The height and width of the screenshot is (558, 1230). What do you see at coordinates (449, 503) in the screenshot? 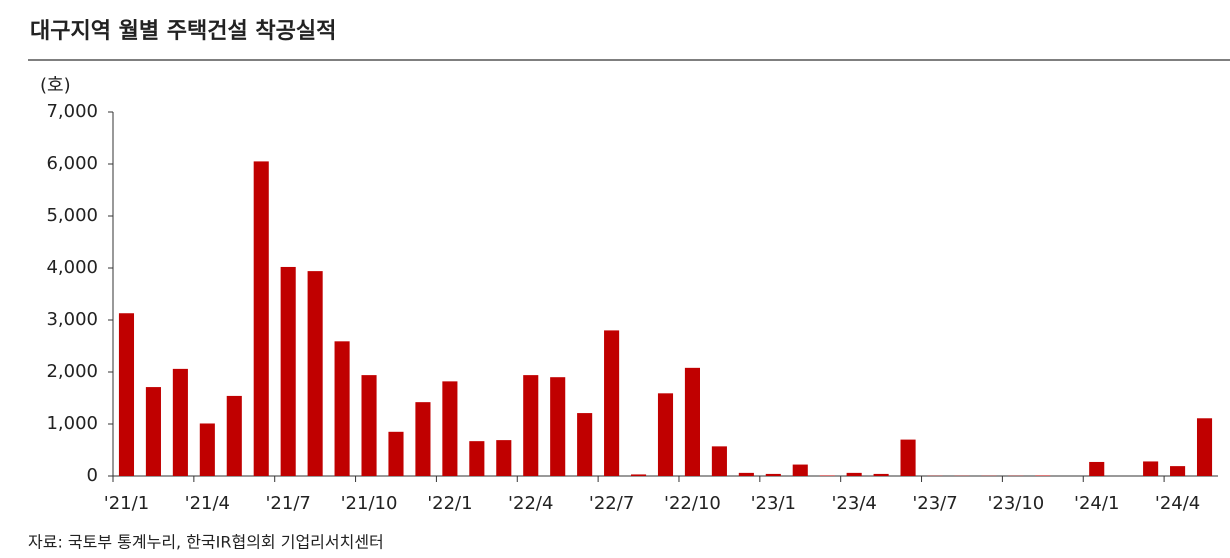
I see `x-tick-label: '22/1` at bounding box center [449, 503].